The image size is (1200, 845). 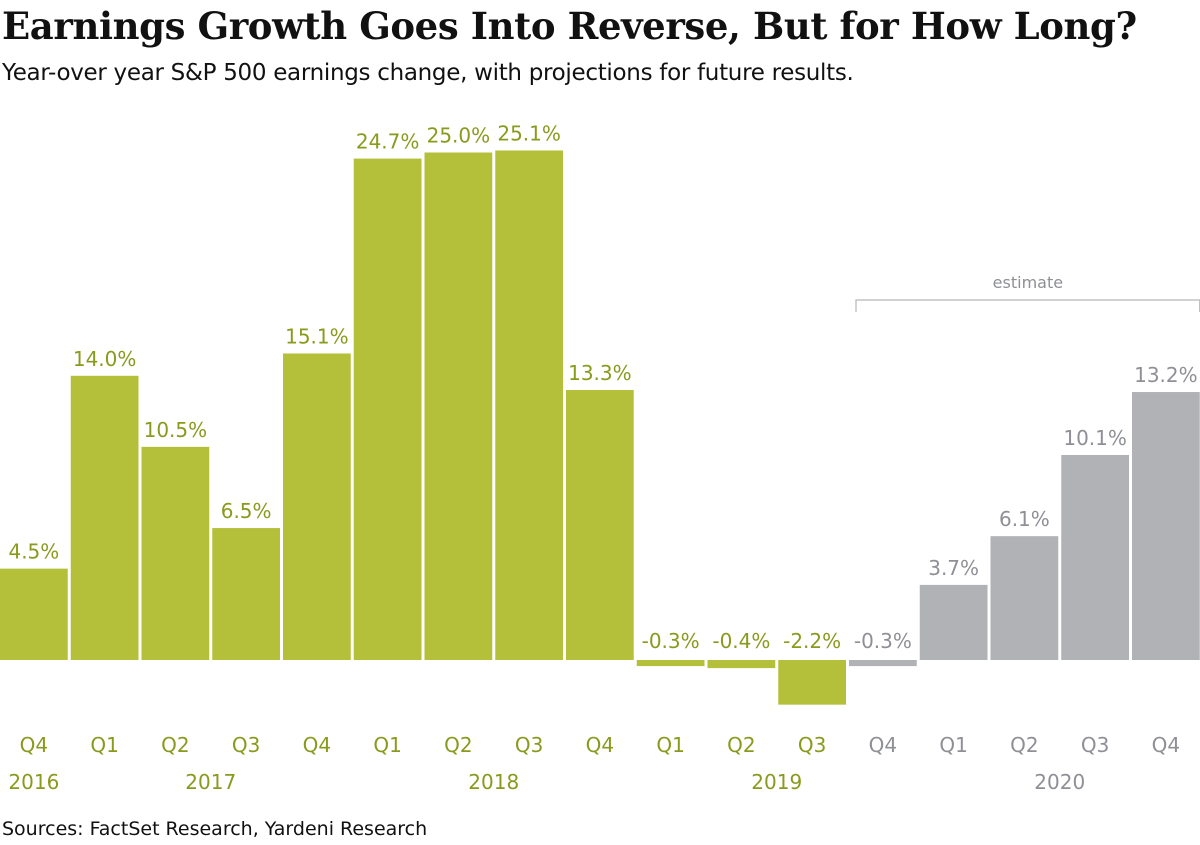 What do you see at coordinates (176, 430) in the screenshot?
I see `bar-value-label: 10.5%` at bounding box center [176, 430].